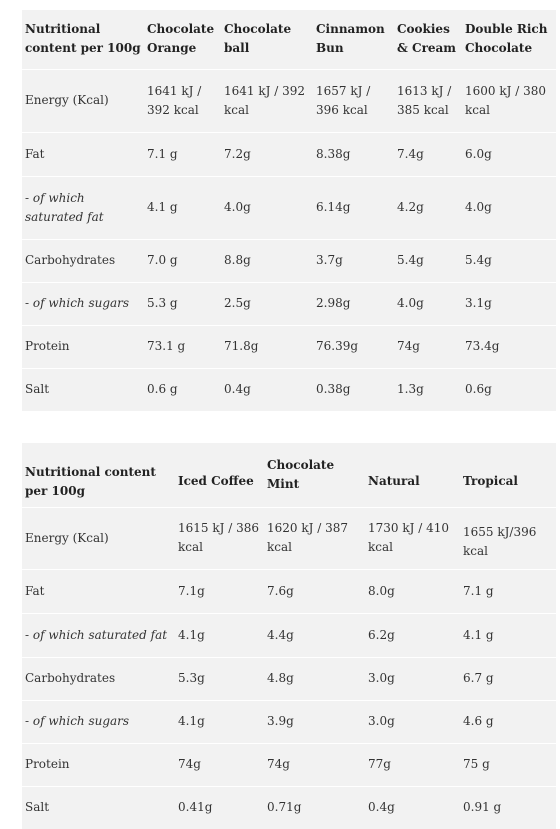 The height and width of the screenshot is (829, 560). What do you see at coordinates (509, 100) in the screenshot?
I see `table-cell: 1600 kJ / 380 kcal` at bounding box center [509, 100].